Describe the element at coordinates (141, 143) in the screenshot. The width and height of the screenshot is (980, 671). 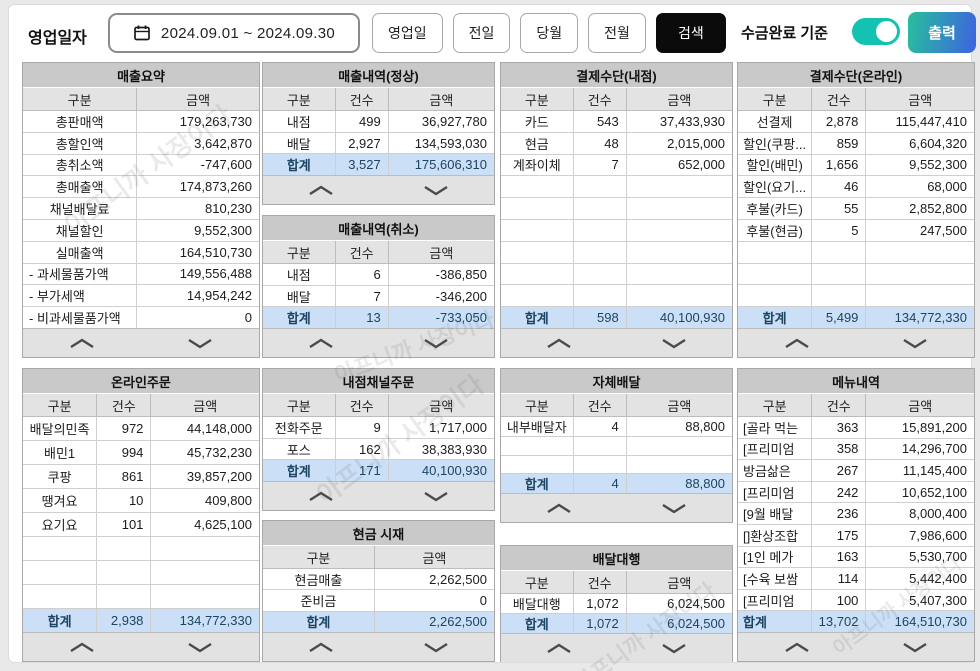
I see `table-row: 총할인액 3,642,870` at that location.